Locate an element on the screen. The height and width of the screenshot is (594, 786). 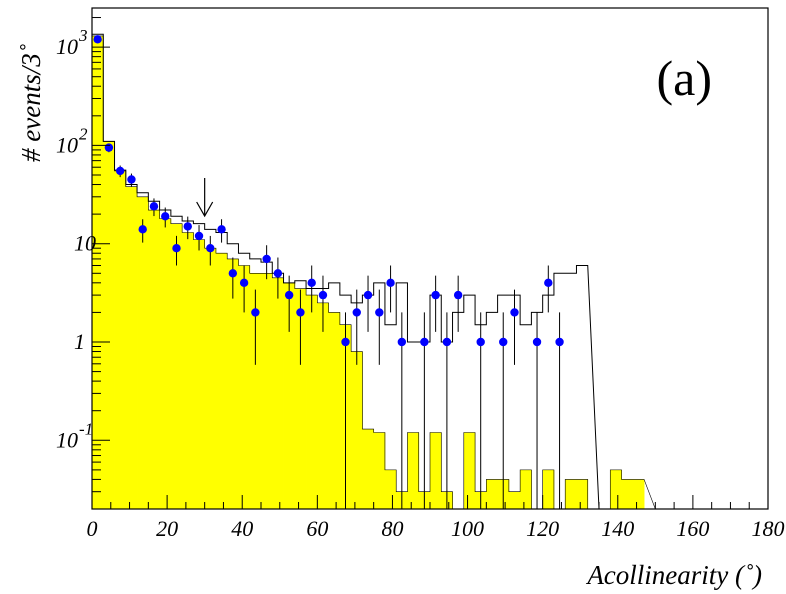
y-tick-label: 1 is located at coordinates (79, 341).